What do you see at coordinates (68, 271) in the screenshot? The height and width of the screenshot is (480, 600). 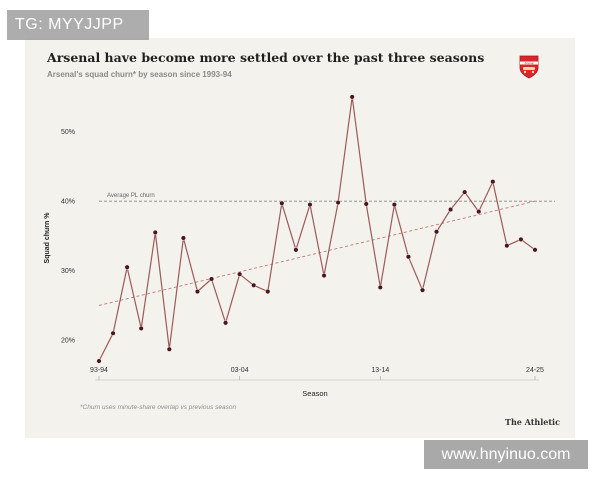 I see `y-tick-label: 30%` at bounding box center [68, 271].